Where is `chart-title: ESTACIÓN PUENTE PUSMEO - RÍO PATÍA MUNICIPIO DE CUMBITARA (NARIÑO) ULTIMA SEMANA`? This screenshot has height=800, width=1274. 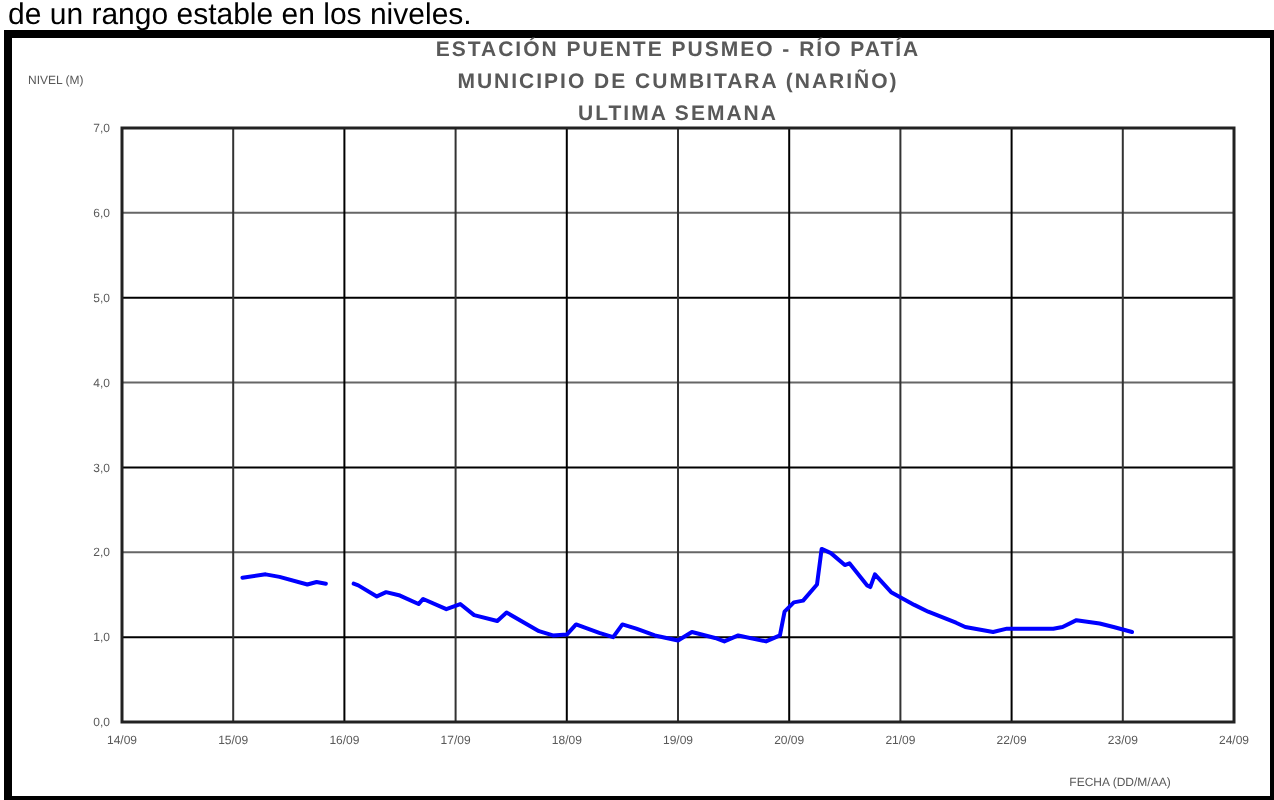 chart-title: ESTACIÓN PUENTE PUSMEO - RÍO PATÍA MUNICIPIO DE CUMBITARA (NARIÑO) ULTIMA SEMANA is located at coordinates (678, 81).